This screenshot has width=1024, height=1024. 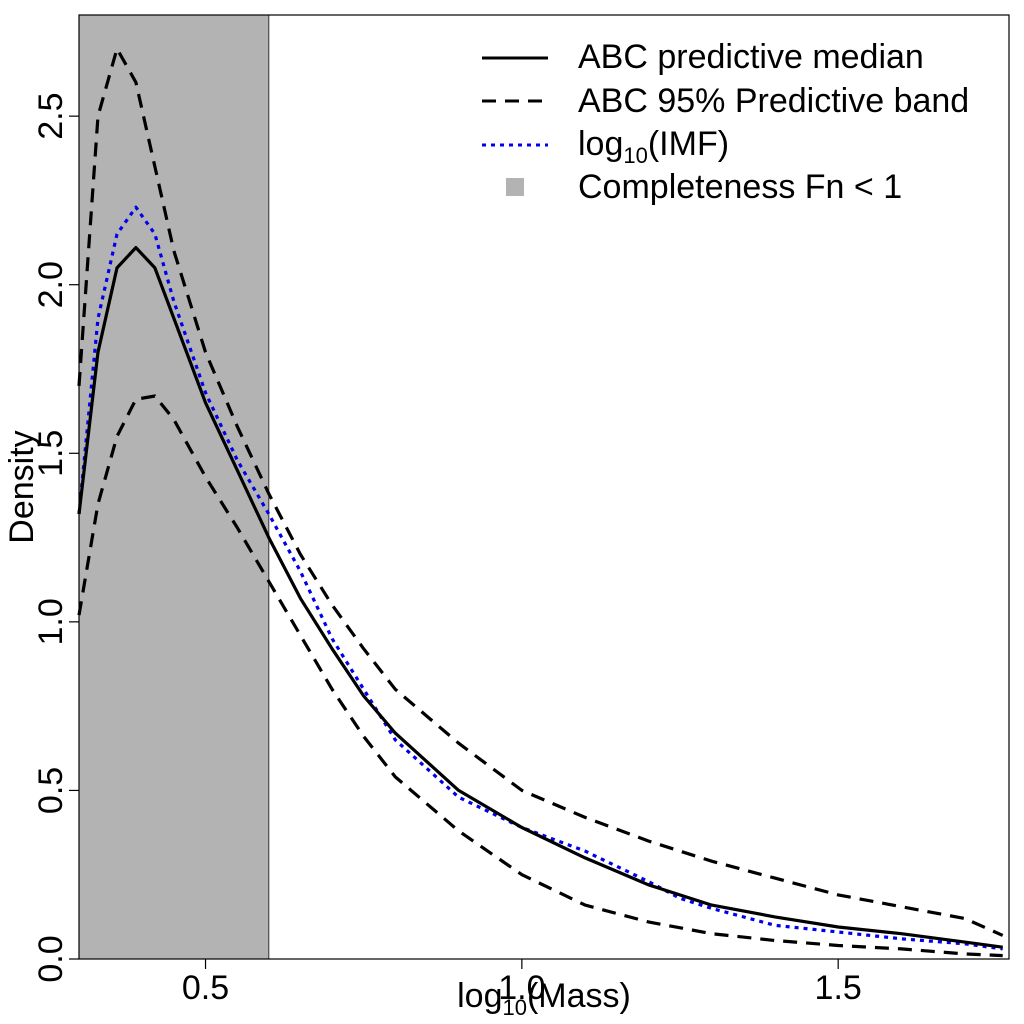 What do you see at coordinates (51, 621) in the screenshot?
I see `y-tick-label: 1.0` at bounding box center [51, 621].